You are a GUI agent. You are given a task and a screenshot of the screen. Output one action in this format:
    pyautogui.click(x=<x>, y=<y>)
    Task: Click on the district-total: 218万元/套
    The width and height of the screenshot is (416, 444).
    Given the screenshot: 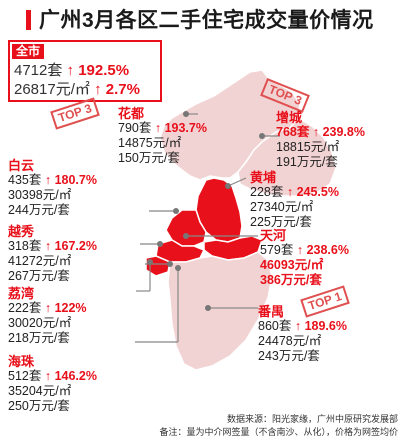 What is the action you would take?
    pyautogui.click(x=39, y=338)
    